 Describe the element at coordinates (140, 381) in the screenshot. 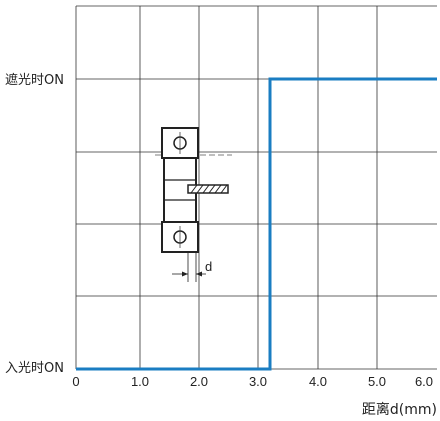

I see `x-tick-label: 1.0` at that location.